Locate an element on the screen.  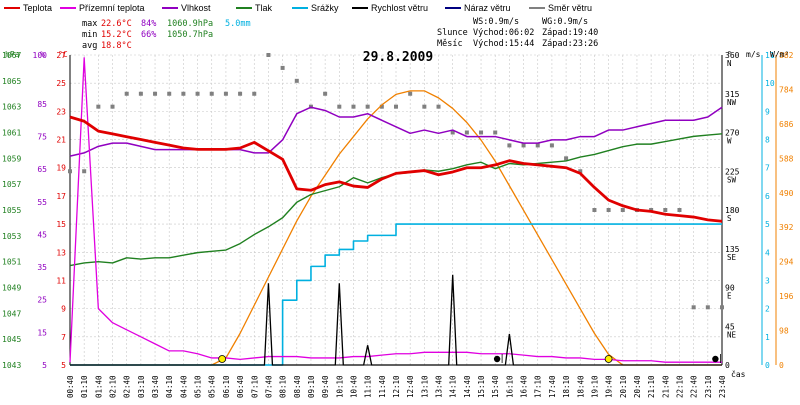
unit-pct: % is located at coordinates (42, 54).